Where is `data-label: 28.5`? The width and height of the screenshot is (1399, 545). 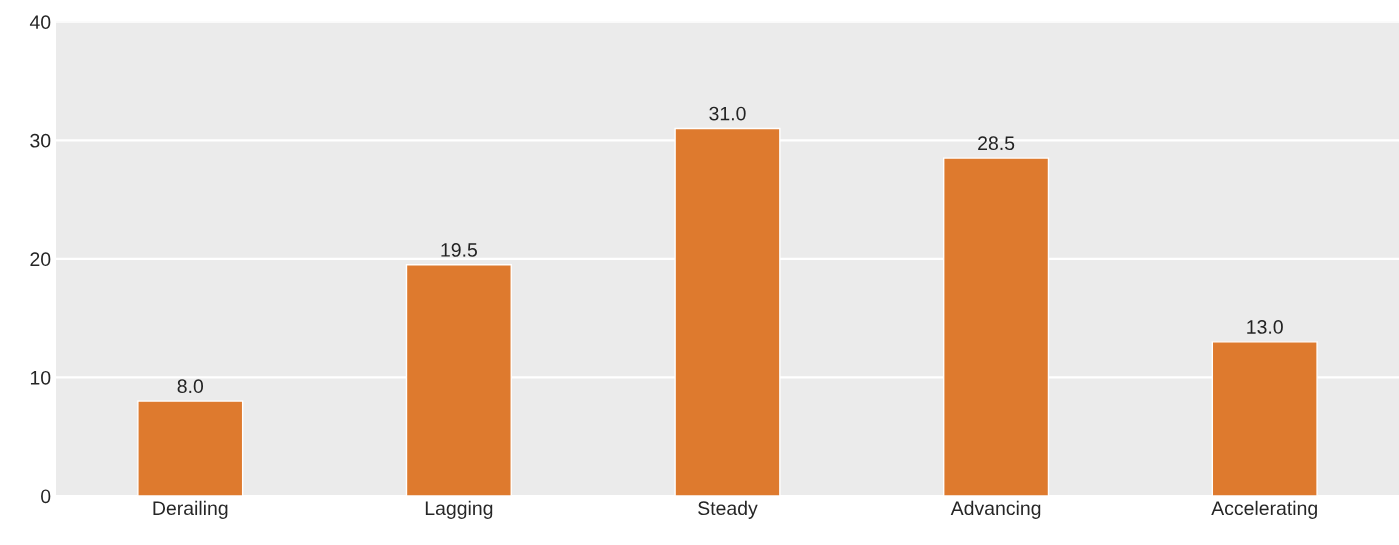 data-label: 28.5 is located at coordinates (996, 143).